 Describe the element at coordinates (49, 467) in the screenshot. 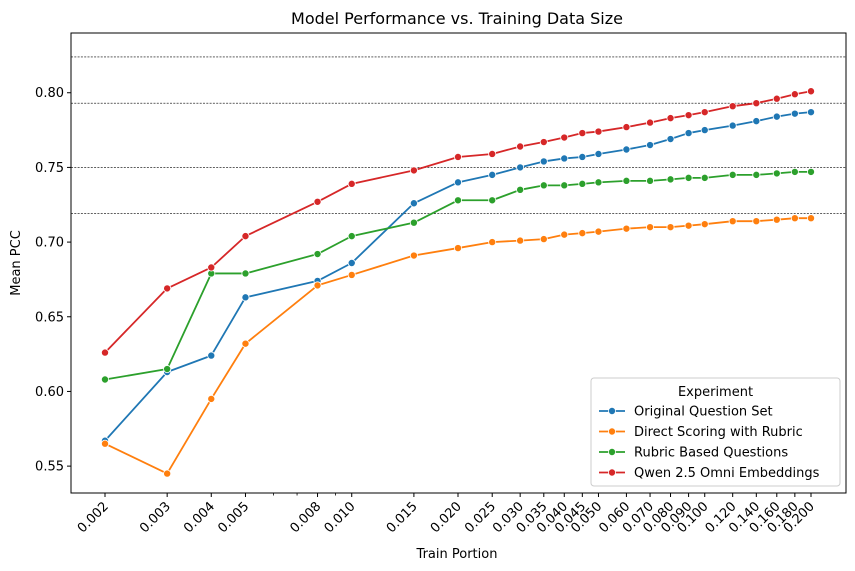

I see `y-tick-label: 0.55` at that location.